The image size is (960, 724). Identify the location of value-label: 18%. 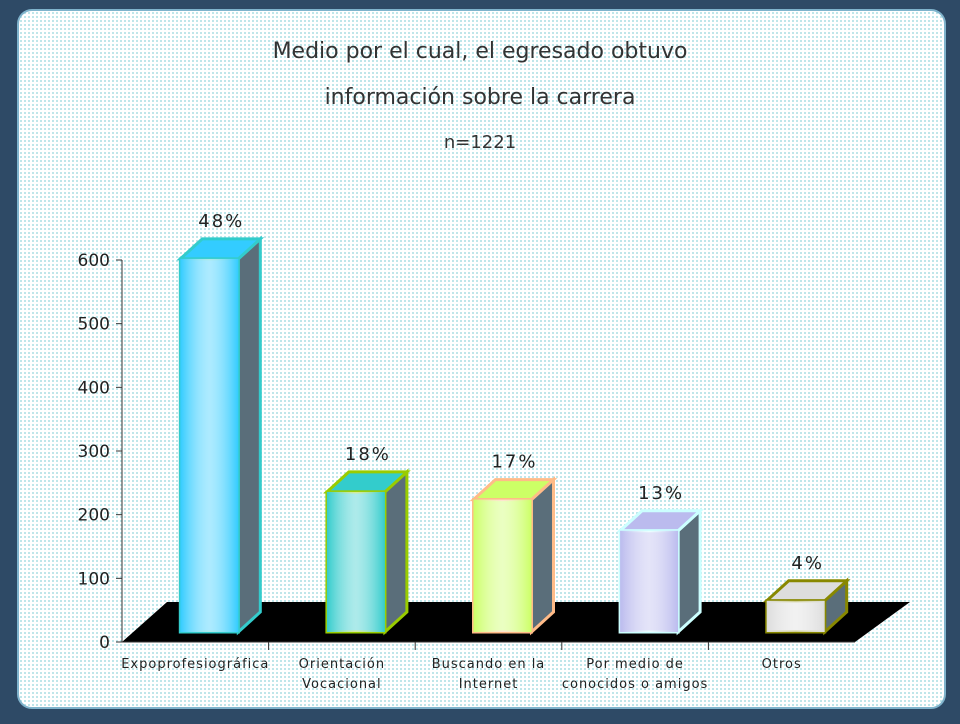
(368, 454).